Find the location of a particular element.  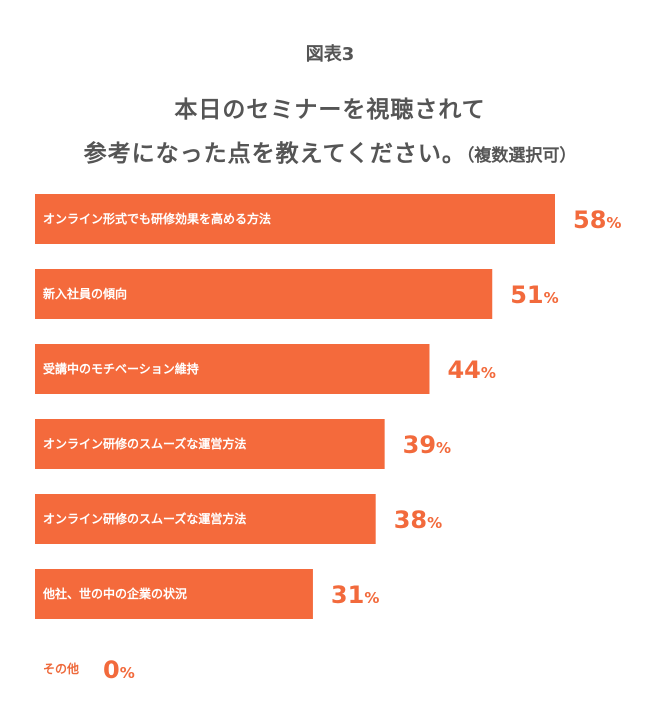

bar-category-label: 受講中のモチベーション維持 is located at coordinates (121, 368).